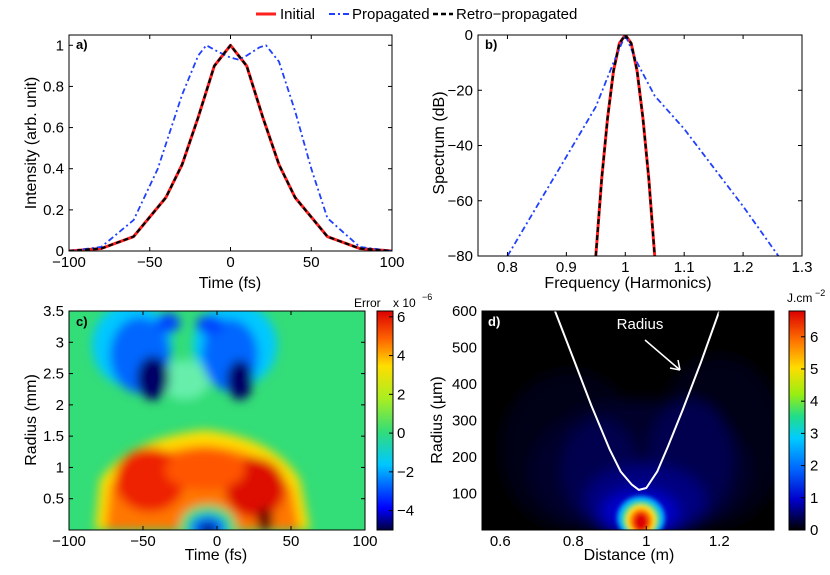  Describe the element at coordinates (814, 433) in the screenshot. I see `colorbar-d-tick-label: 3` at that location.